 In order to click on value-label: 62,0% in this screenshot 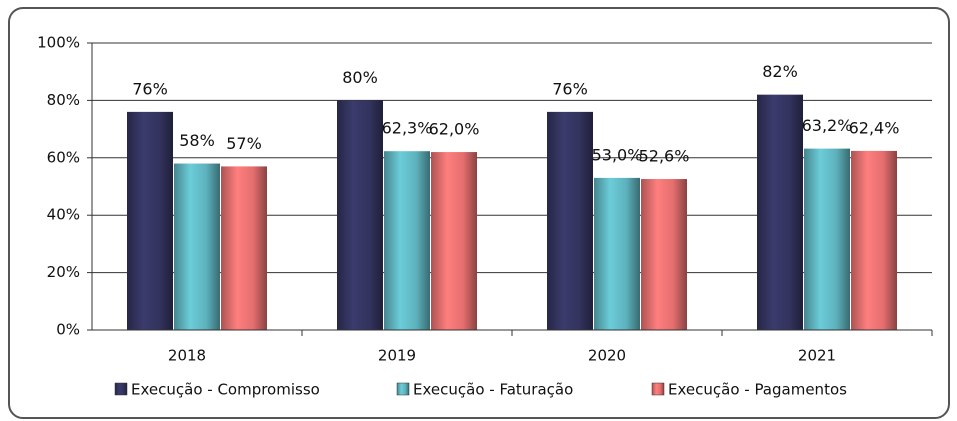, I will do `click(454, 129)`.